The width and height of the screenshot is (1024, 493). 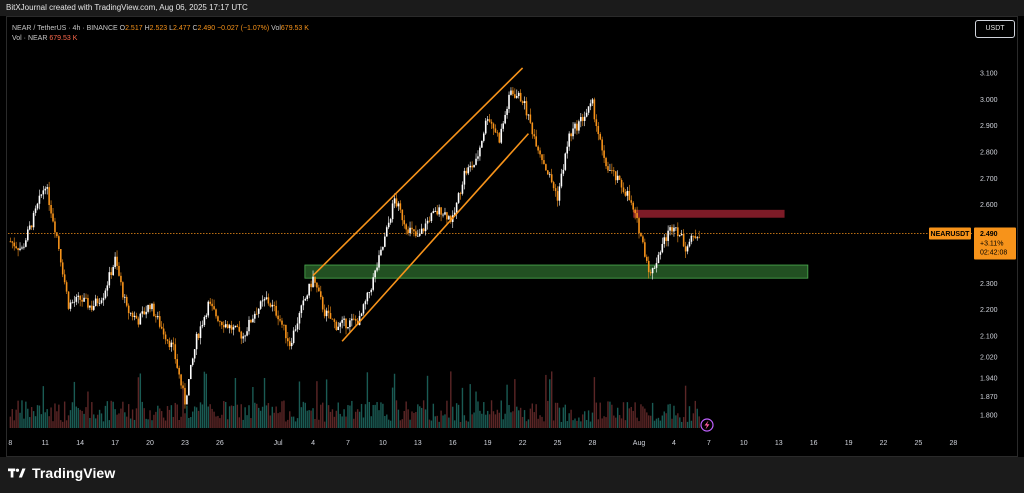 What do you see at coordinates (995, 29) in the screenshot?
I see `currency-button: USDT` at bounding box center [995, 29].